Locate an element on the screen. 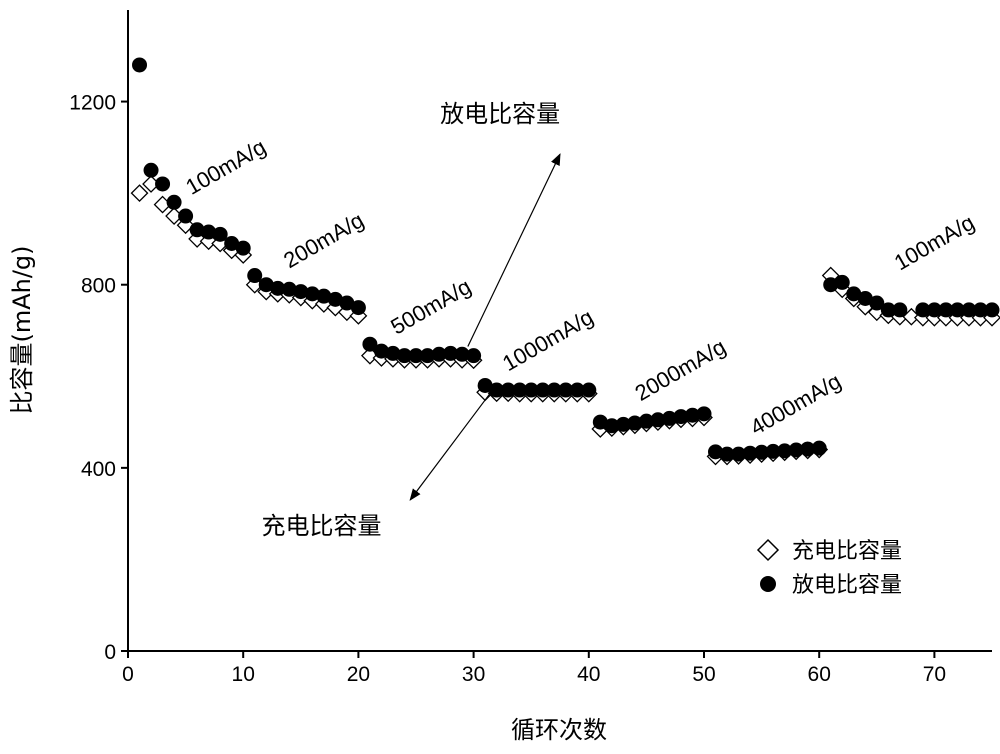 This screenshot has width=1000, height=754. x-tick-label: 60 is located at coordinates (819, 674).